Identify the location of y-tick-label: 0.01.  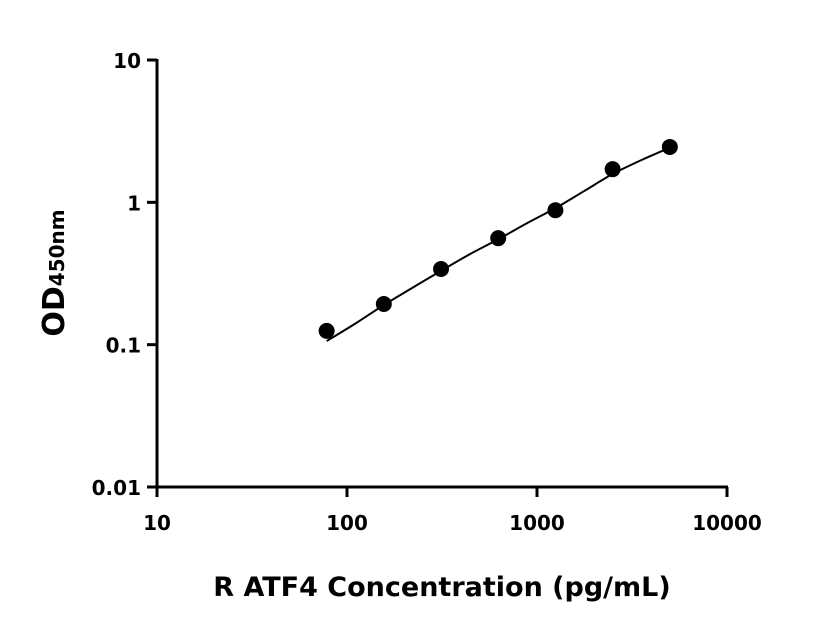
(116, 488).